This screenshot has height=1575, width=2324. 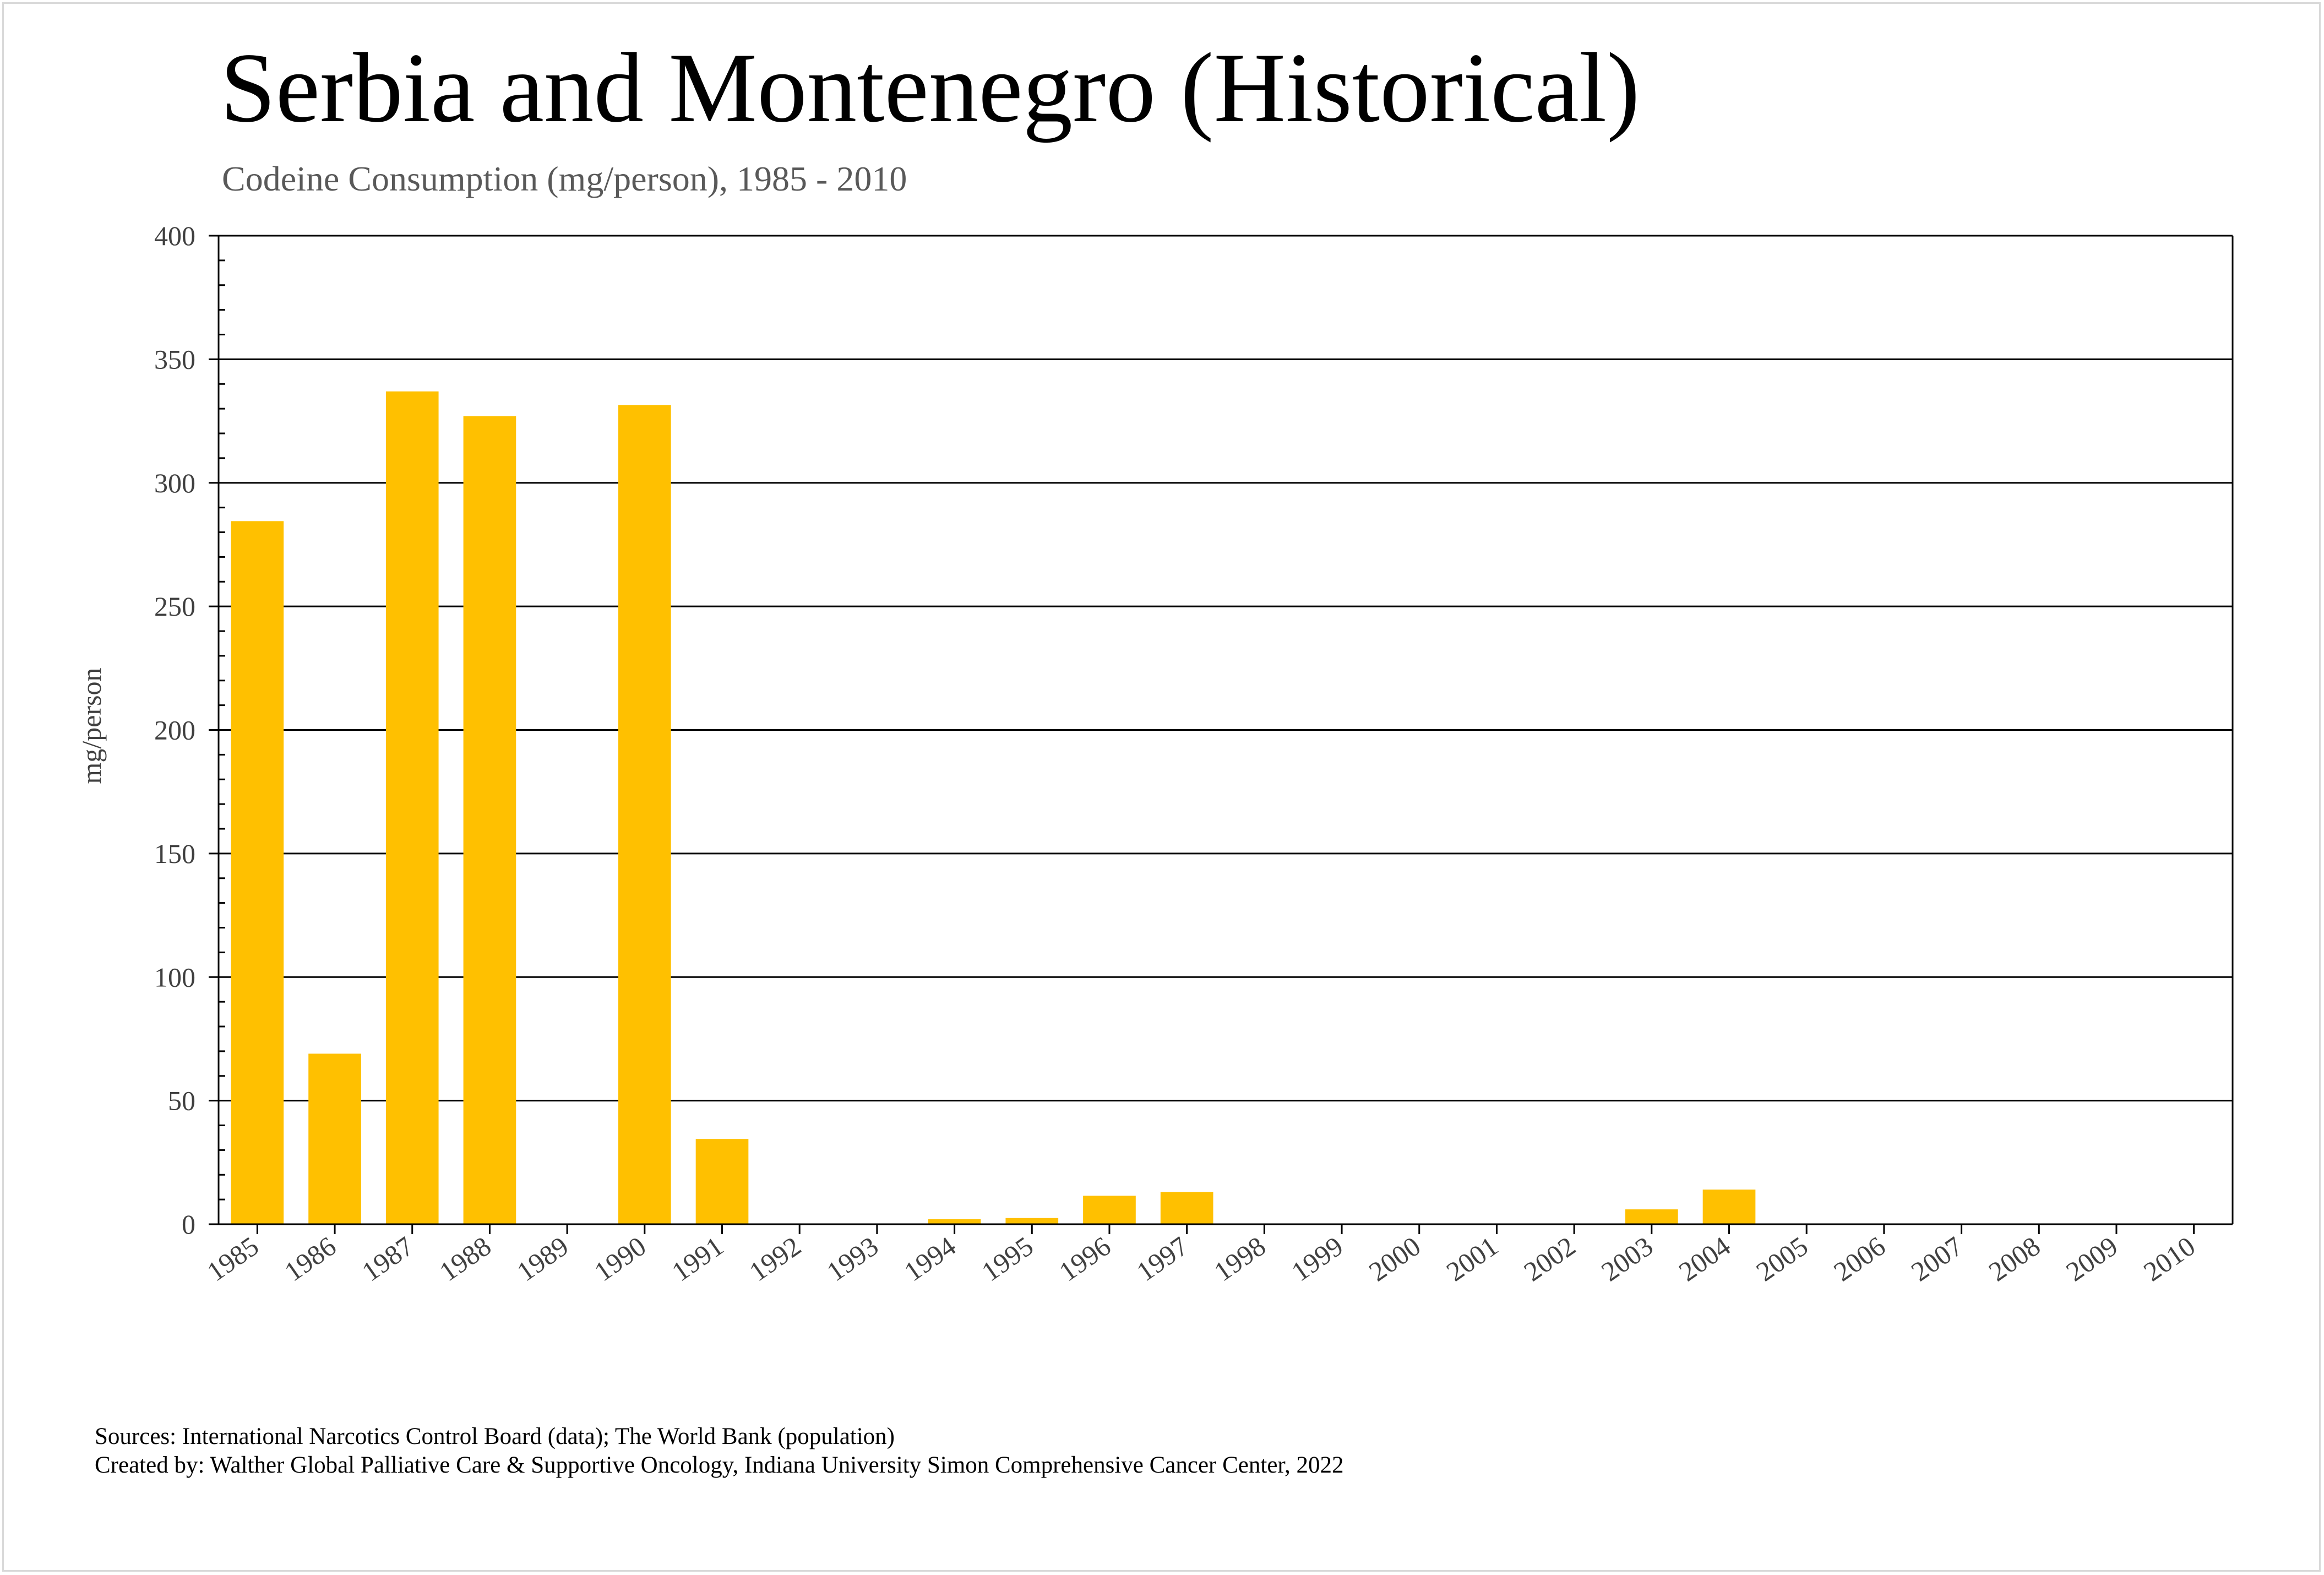 What do you see at coordinates (2014, 1258) in the screenshot?
I see `x-tick-label-2008: 2008` at bounding box center [2014, 1258].